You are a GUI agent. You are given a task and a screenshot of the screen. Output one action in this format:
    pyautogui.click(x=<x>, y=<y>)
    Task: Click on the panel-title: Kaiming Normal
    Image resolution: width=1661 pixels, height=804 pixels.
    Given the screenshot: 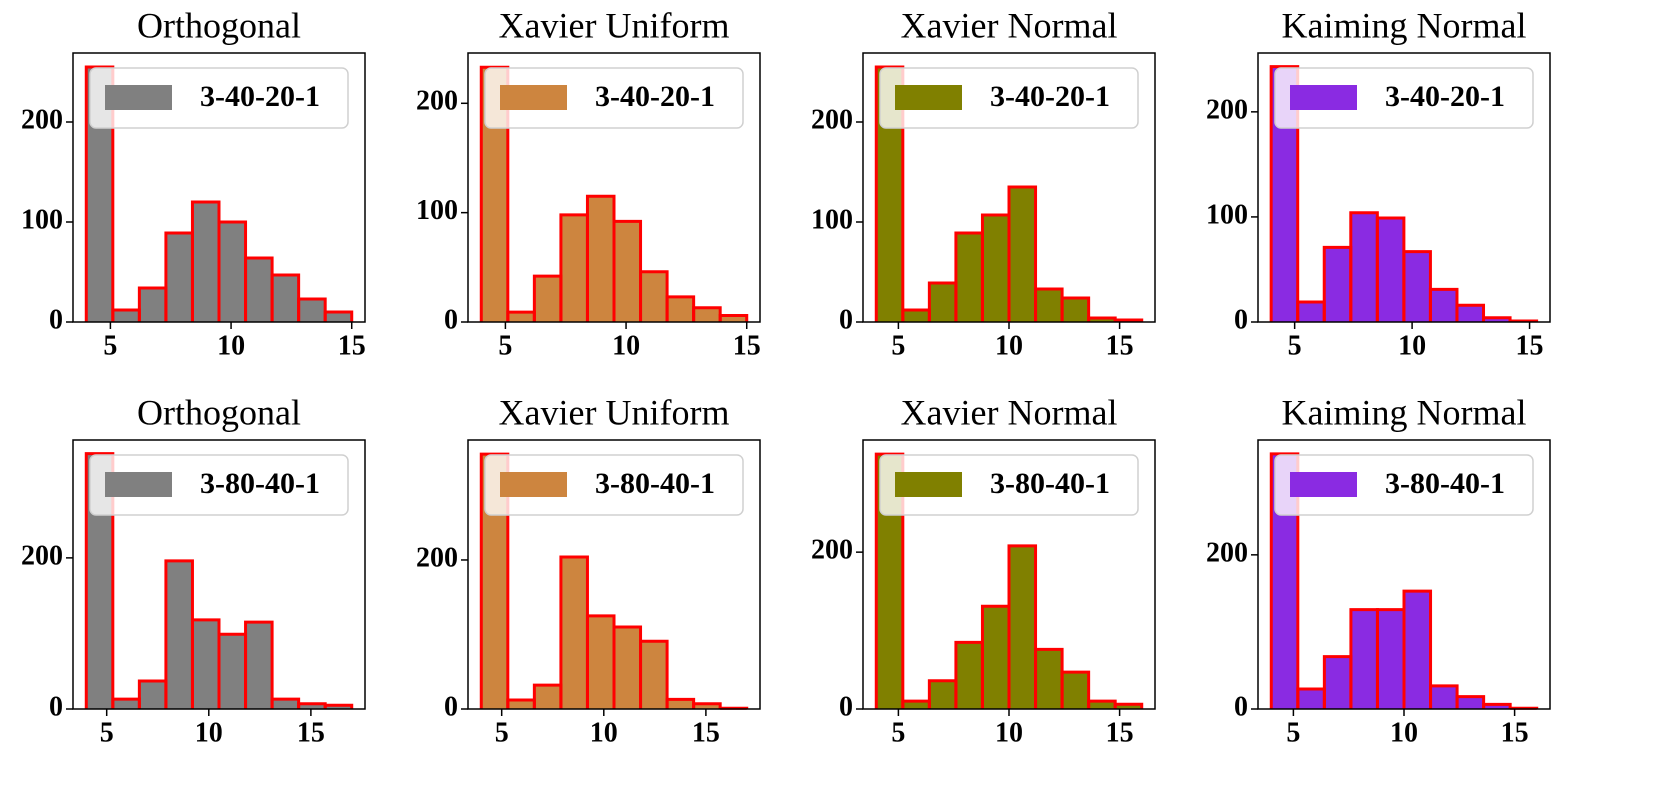 What is the action you would take?
    pyautogui.click(x=1404, y=412)
    